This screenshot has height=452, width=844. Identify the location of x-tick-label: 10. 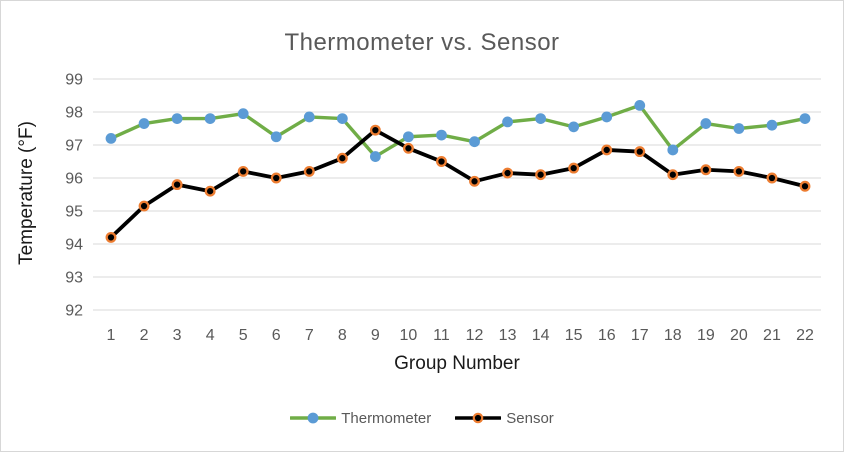
(409, 335).